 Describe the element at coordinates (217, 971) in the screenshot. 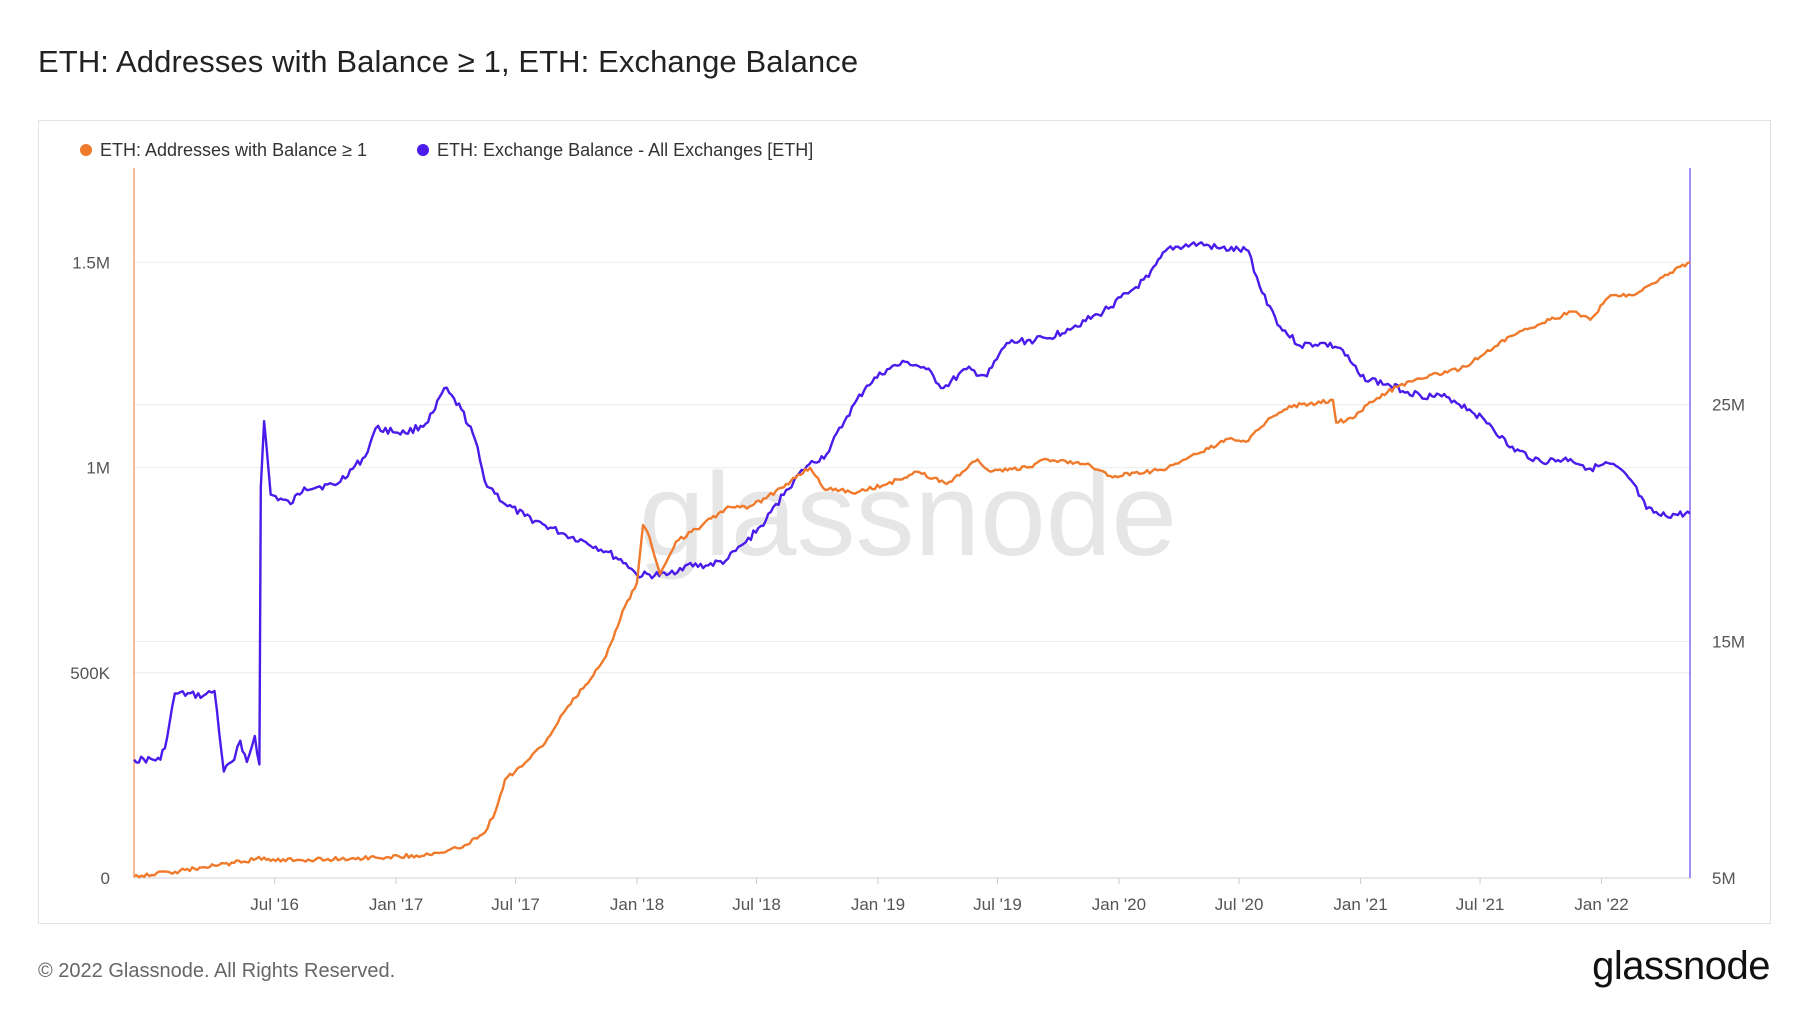

I see `copyright-text: © 2022 Glassnode. All Rights Reserved.` at that location.